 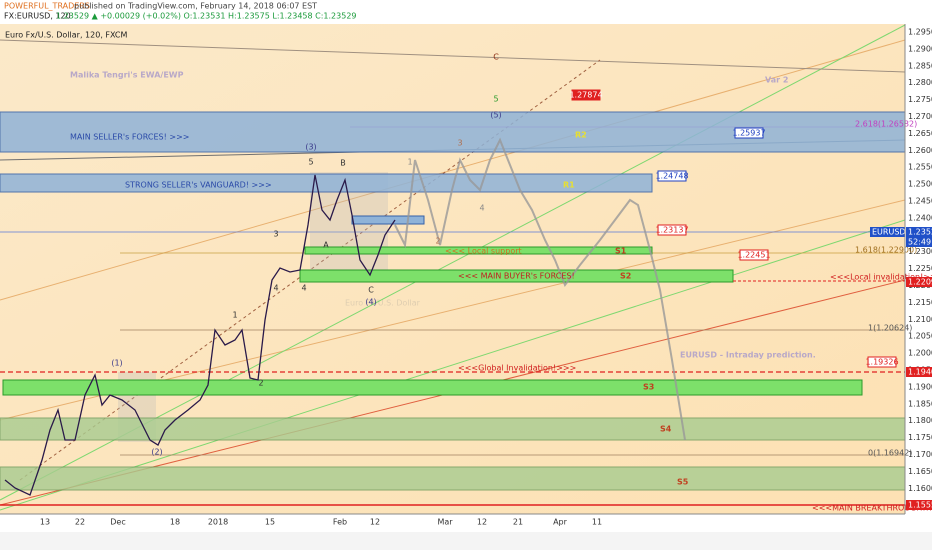 I want to click on price-label: 1.28000, so click(x=920, y=82).